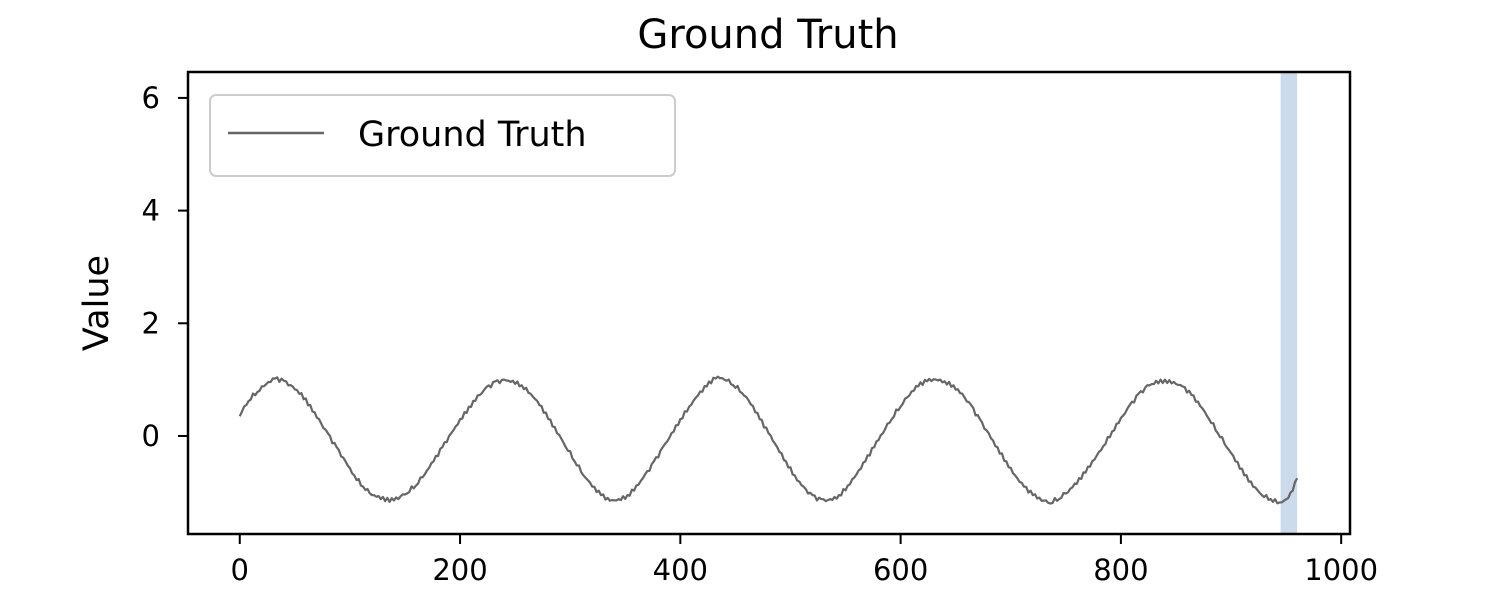  What do you see at coordinates (1120, 570) in the screenshot?
I see `x-tick-label: 800` at bounding box center [1120, 570].